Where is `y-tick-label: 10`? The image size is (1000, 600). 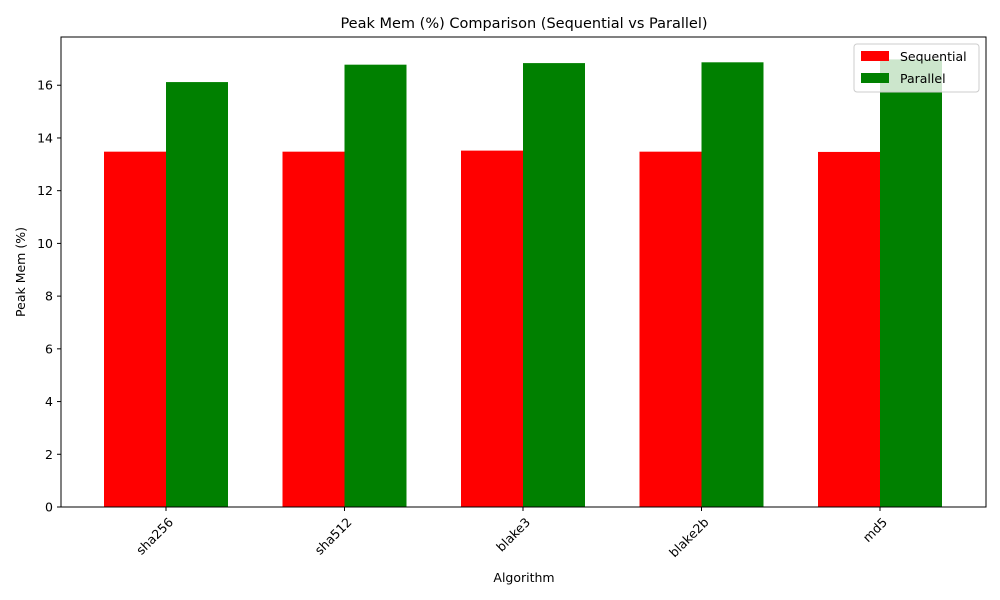
y-tick-label: 10 is located at coordinates (45, 243).